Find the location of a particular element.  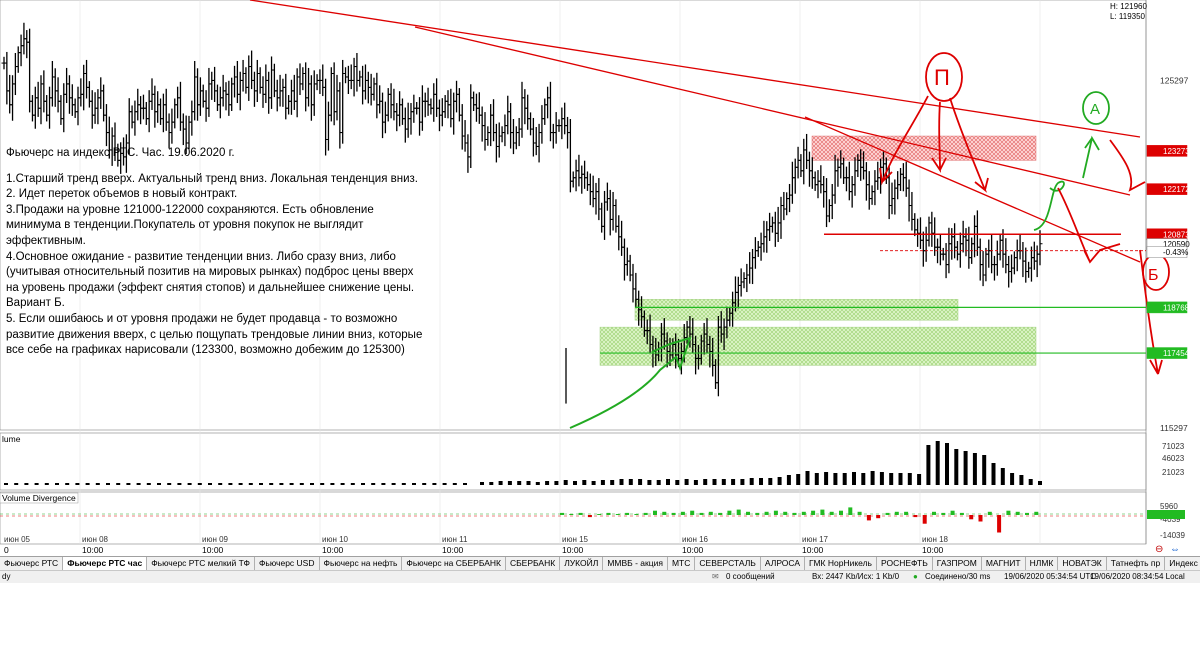

tab-6: СБЕРБАНК is located at coordinates (533, 563).